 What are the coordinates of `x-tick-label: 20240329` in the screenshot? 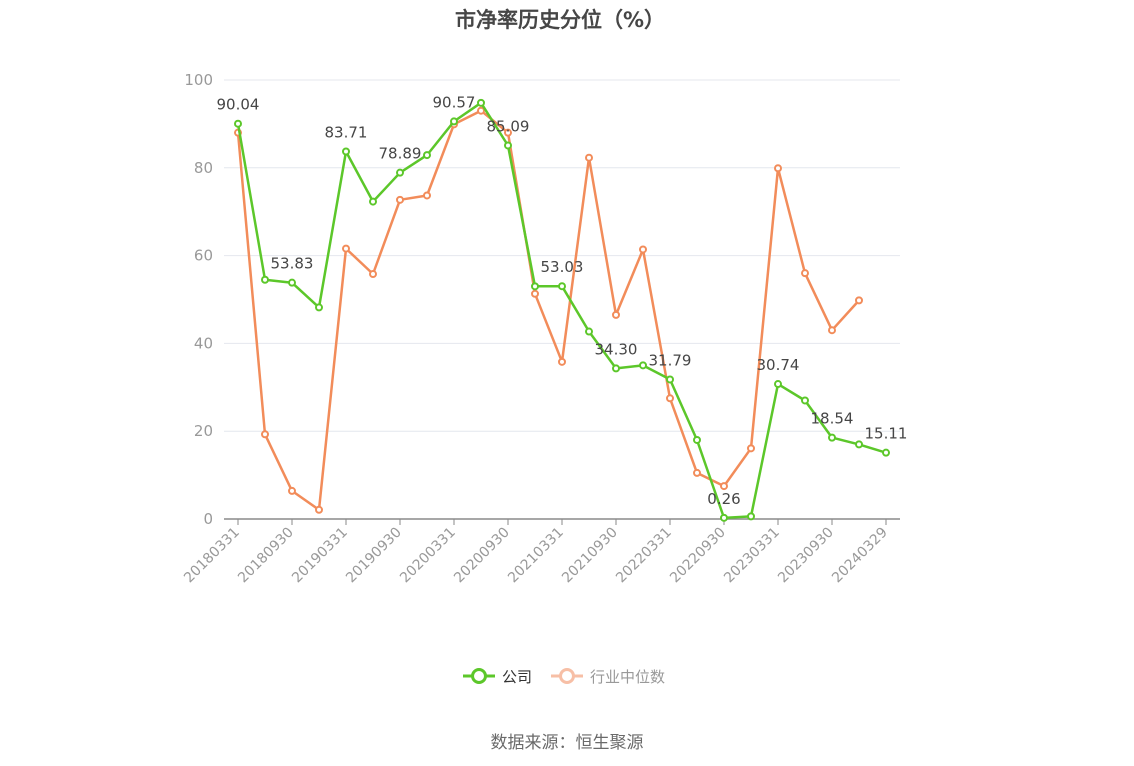 It's located at (860, 556).